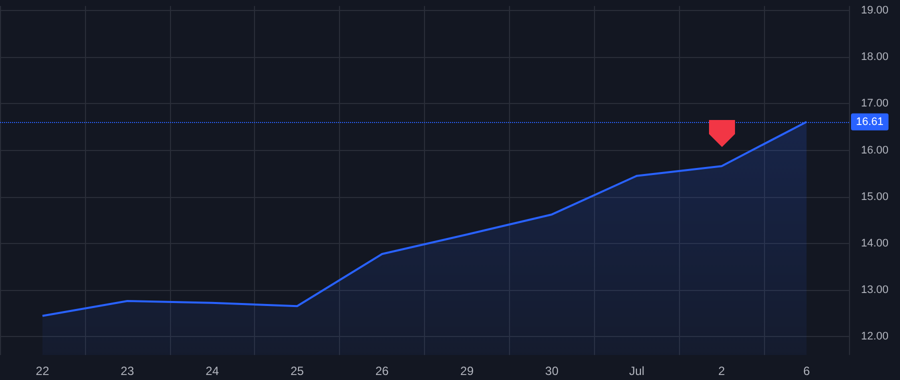 This screenshot has height=380, width=900. I want to click on x-tick-label: 25, so click(297, 371).